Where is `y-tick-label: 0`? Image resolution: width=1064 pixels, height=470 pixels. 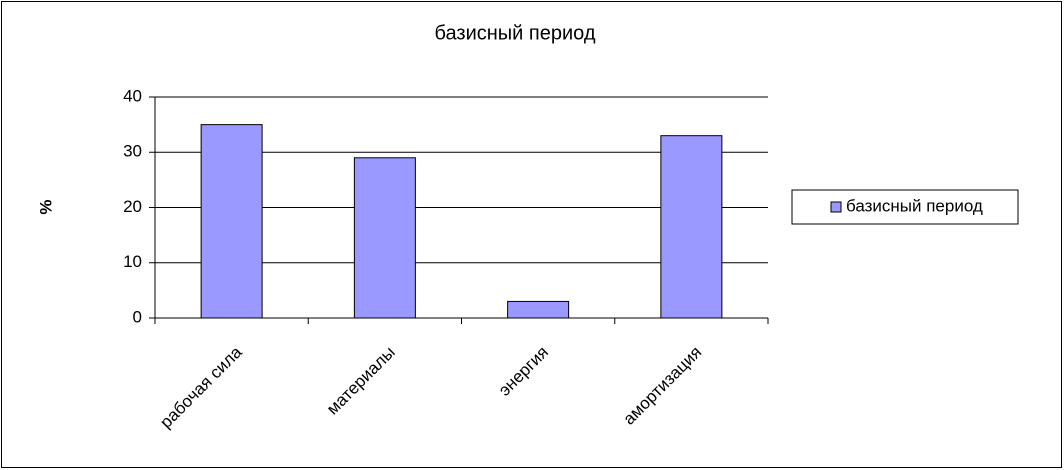 y-tick-label: 0 is located at coordinates (137, 316).